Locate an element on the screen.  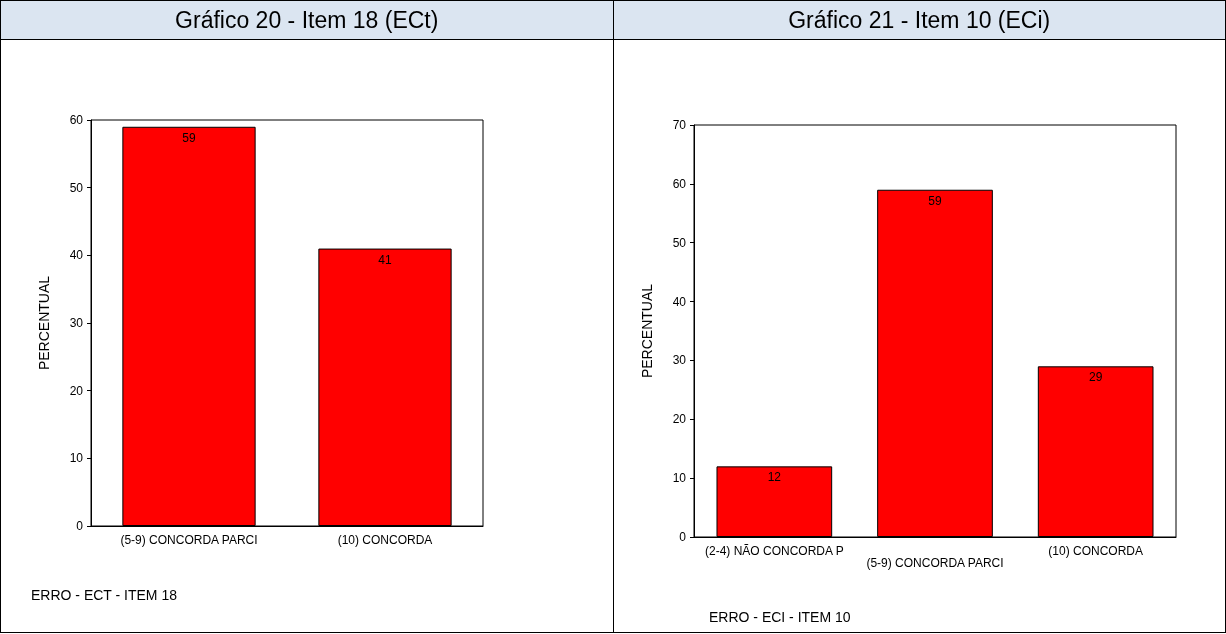
y-tick-label: 70 is located at coordinates (679, 125).